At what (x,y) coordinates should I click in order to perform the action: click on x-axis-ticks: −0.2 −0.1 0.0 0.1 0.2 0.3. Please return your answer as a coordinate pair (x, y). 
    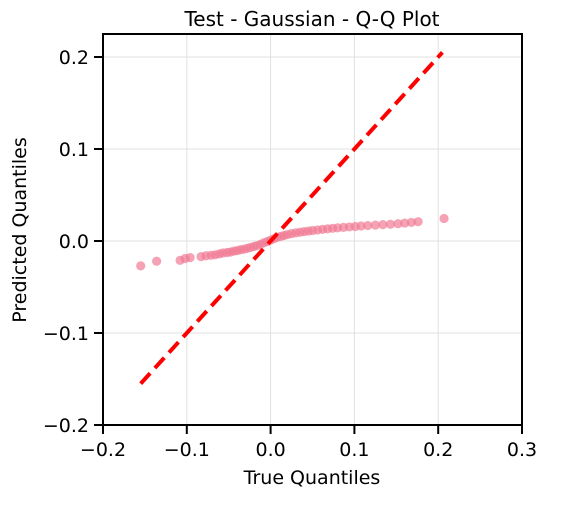
    Looking at the image, I should click on (308, 443).